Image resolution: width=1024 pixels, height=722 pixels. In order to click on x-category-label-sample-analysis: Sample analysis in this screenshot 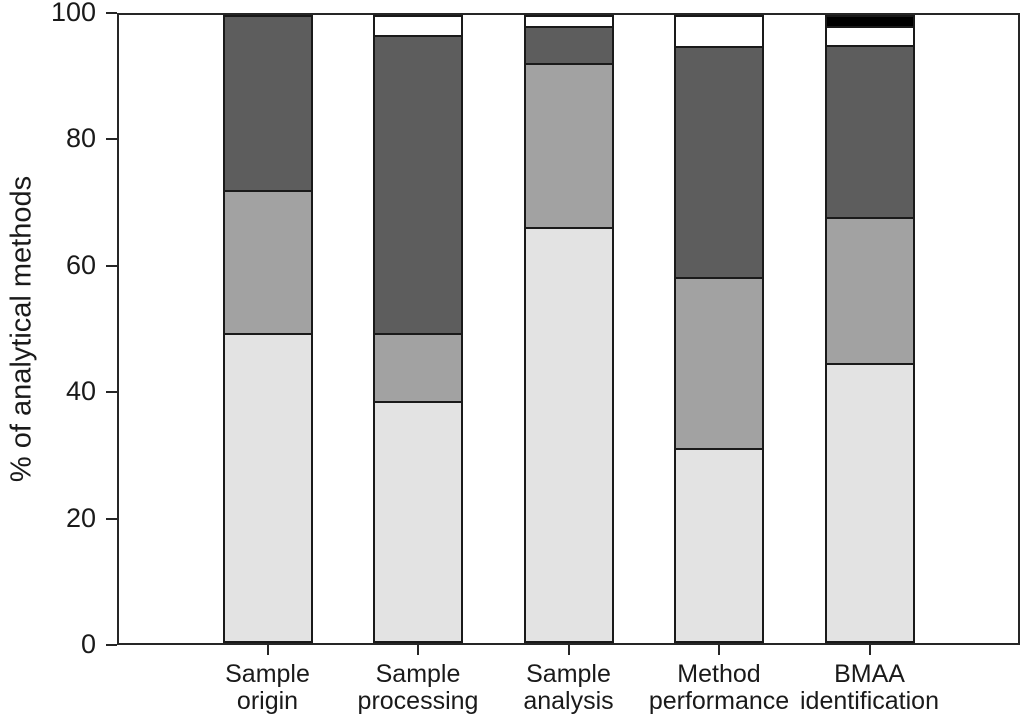, I will do `click(569, 688)`.